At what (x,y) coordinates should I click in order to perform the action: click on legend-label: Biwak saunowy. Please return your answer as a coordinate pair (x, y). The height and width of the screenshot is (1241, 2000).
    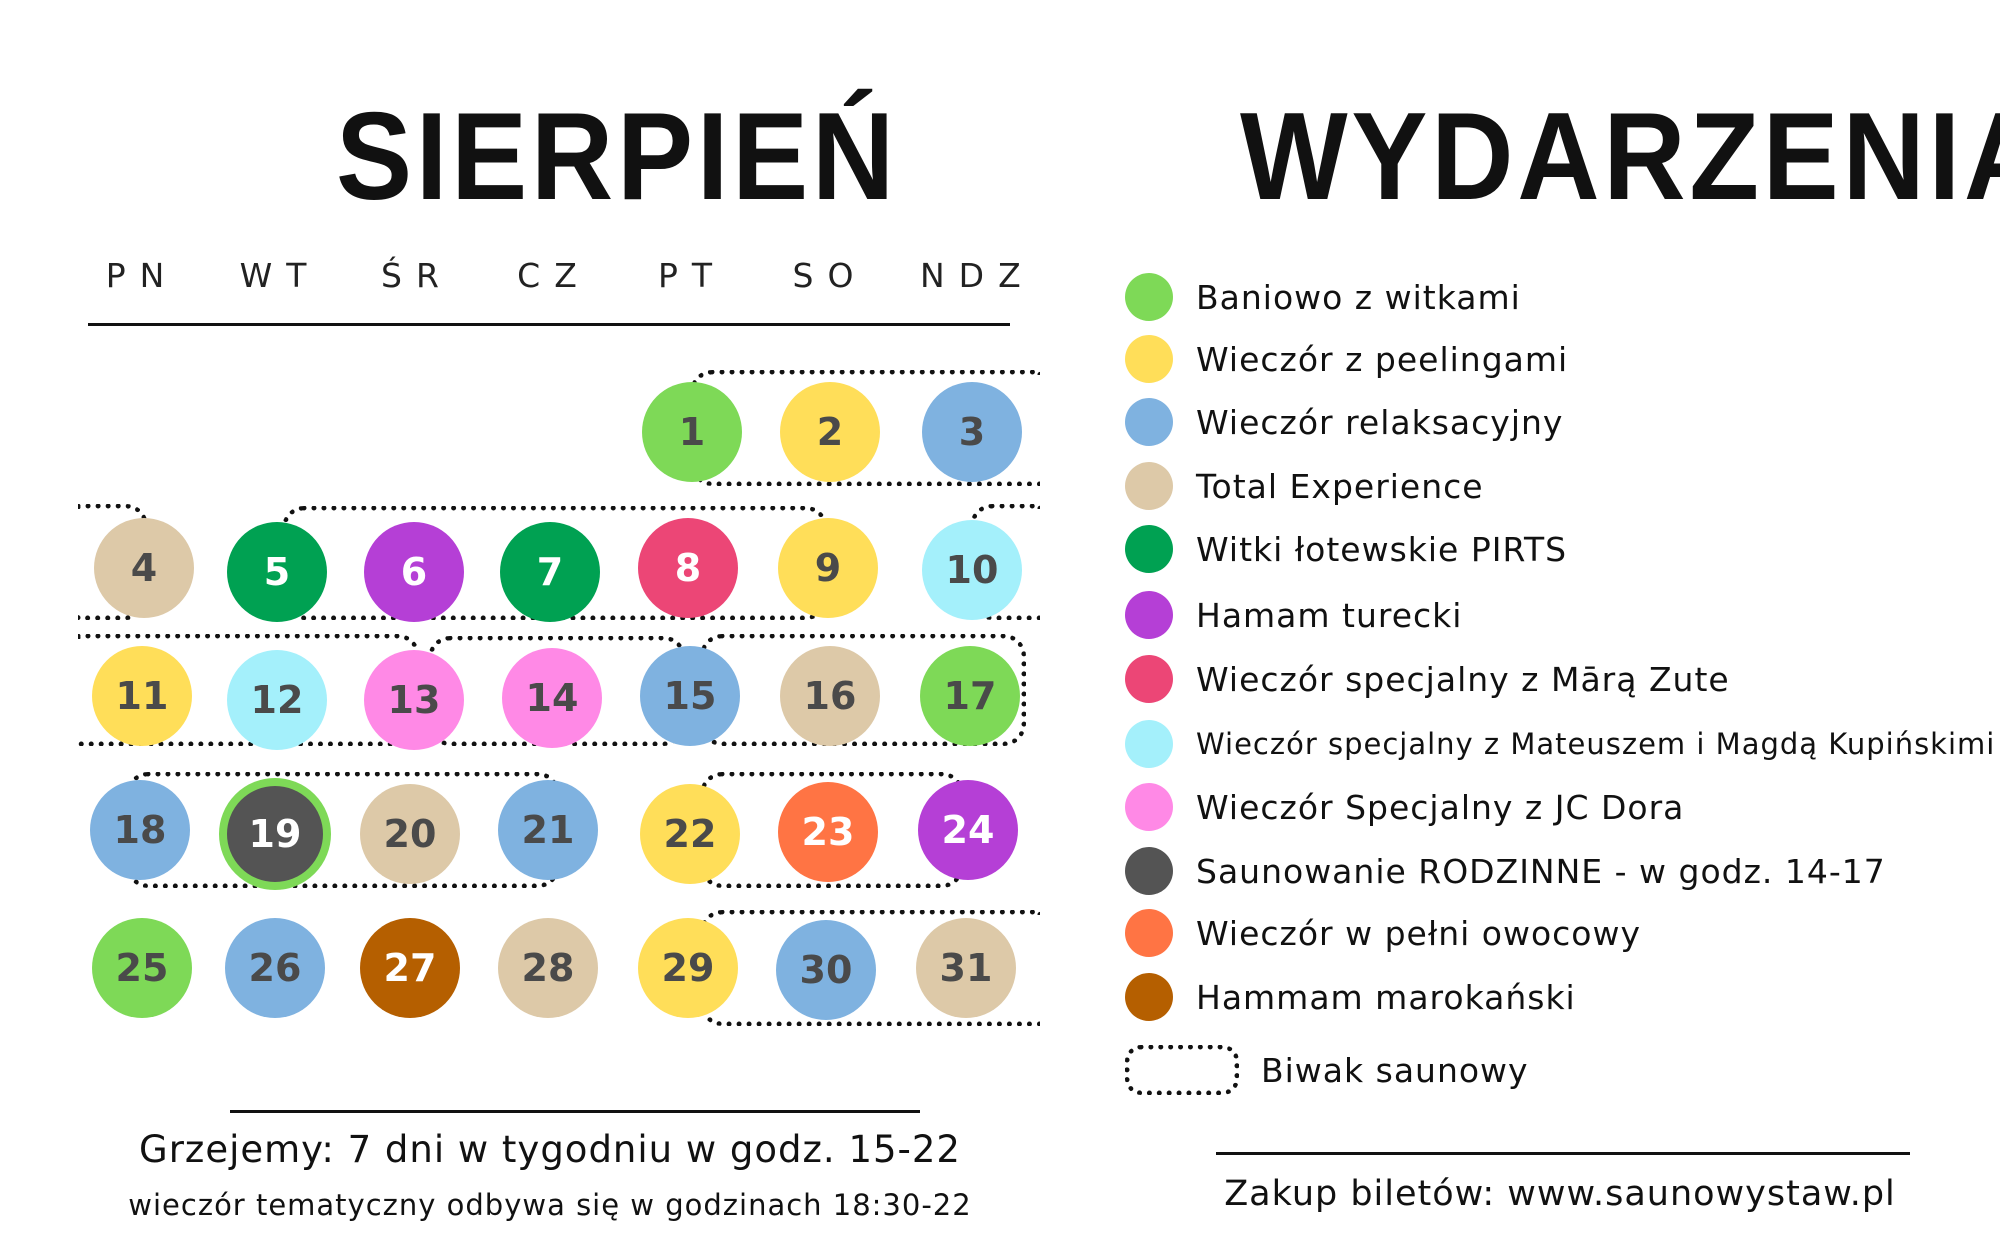
    Looking at the image, I should click on (1395, 1070).